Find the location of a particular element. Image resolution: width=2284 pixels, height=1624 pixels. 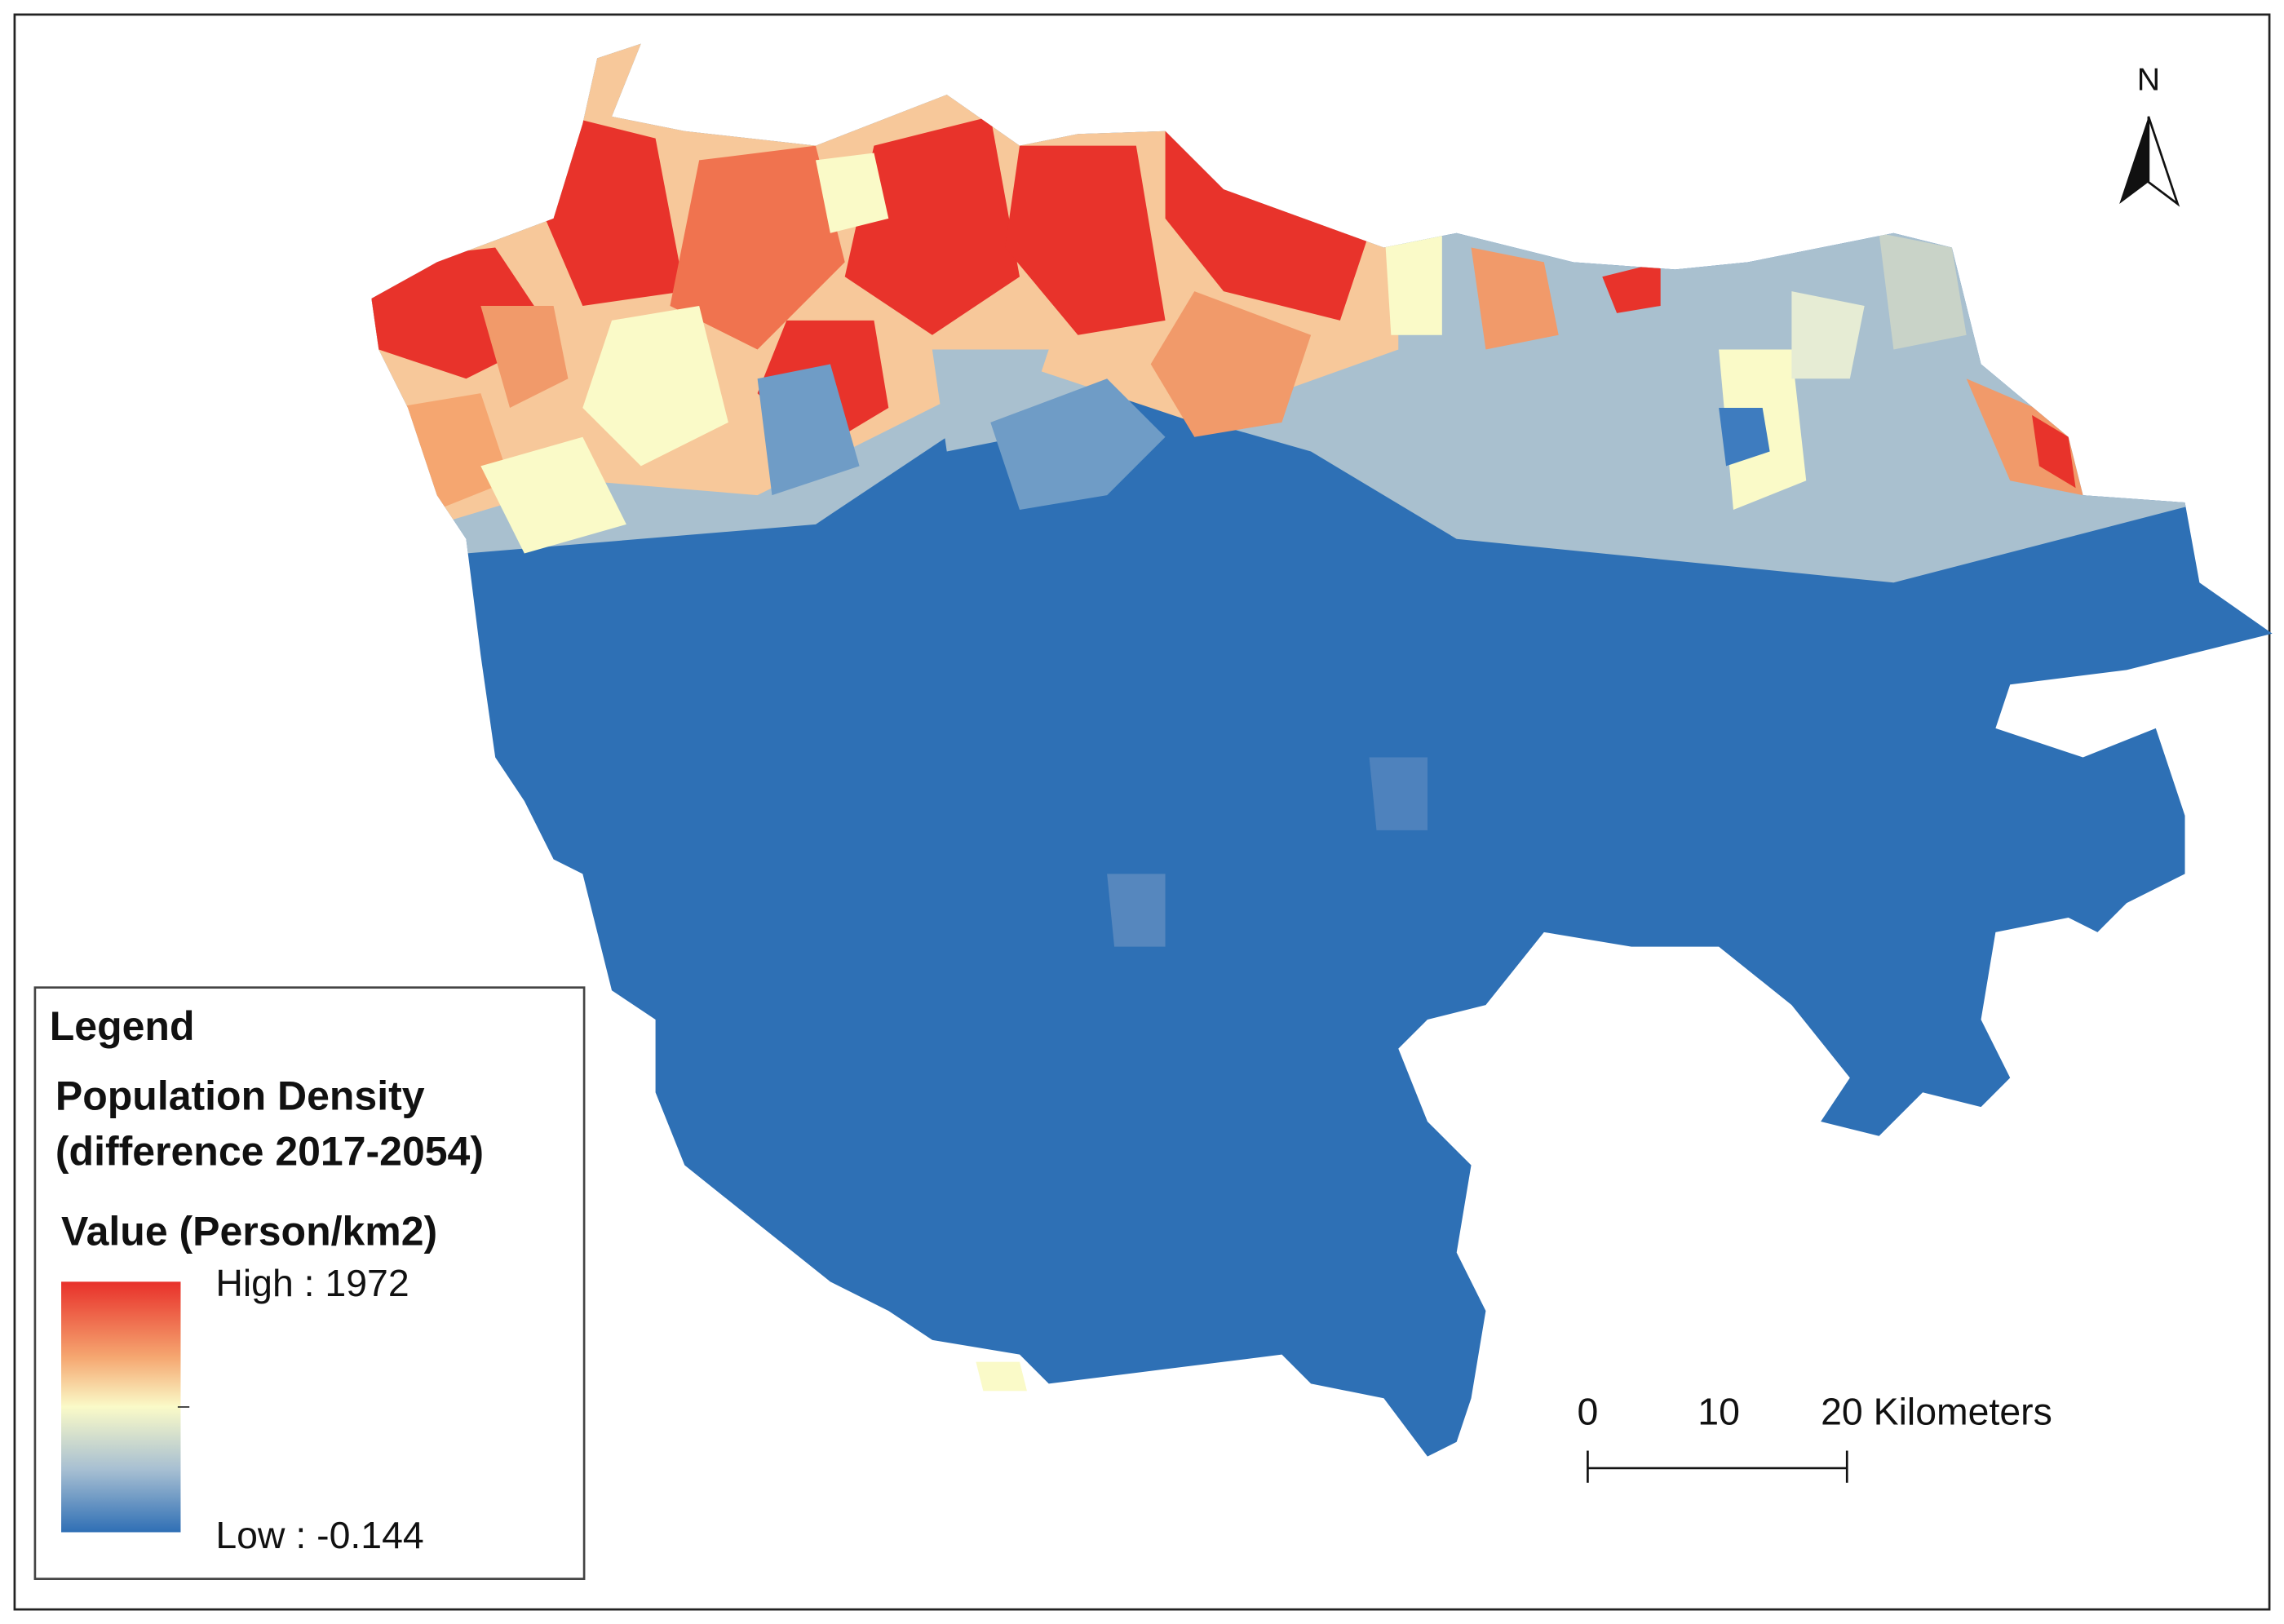

scale-label: 20 Kilometers is located at coordinates (1936, 1411).